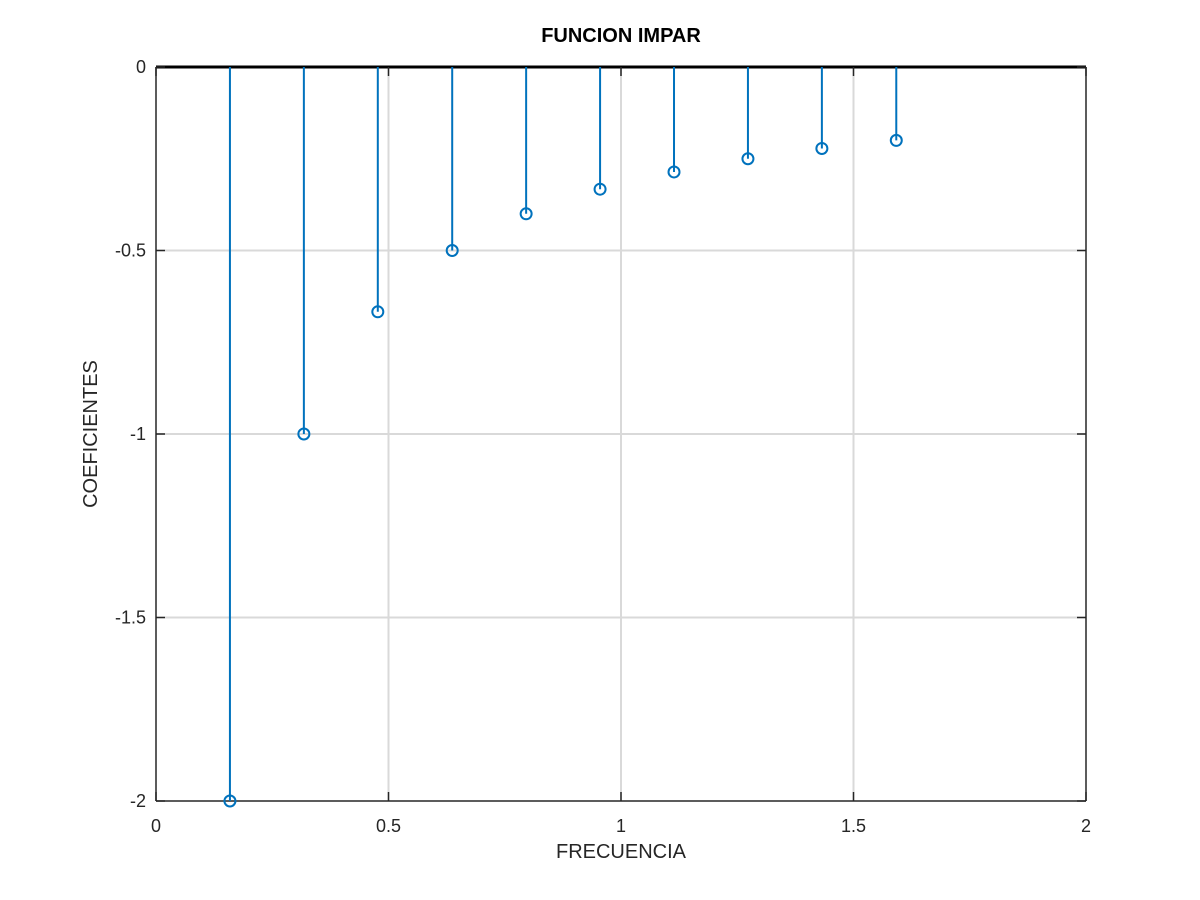  Describe the element at coordinates (621, 36) in the screenshot. I see `chart-title: FUNCION IMPAR` at that location.